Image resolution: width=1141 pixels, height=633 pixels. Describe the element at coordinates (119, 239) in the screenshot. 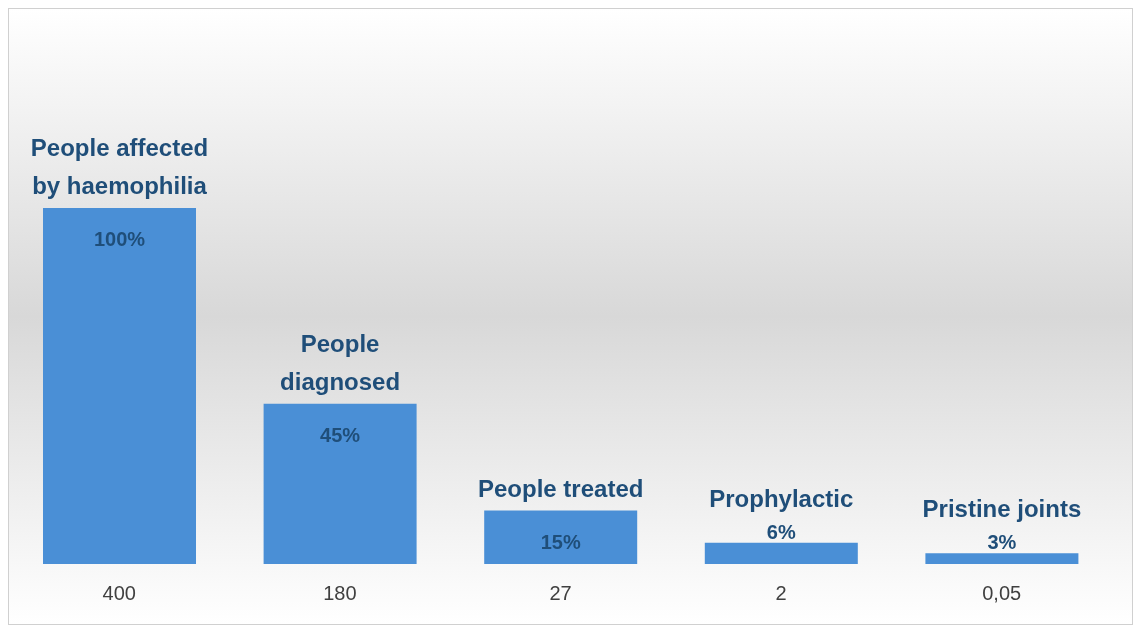

I see `data-label: 100%` at that location.